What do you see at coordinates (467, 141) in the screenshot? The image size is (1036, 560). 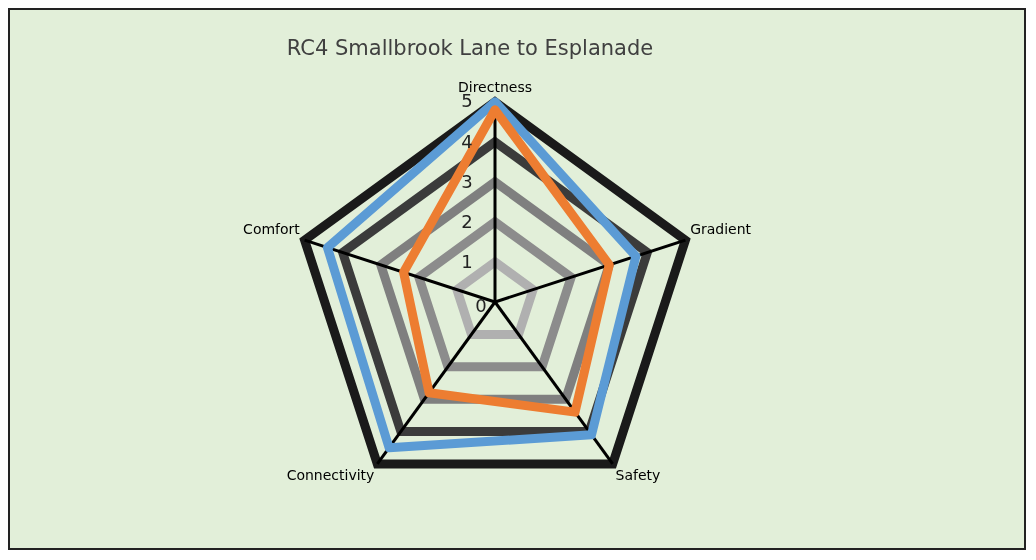 I see `y-tick-label: 4` at bounding box center [467, 141].